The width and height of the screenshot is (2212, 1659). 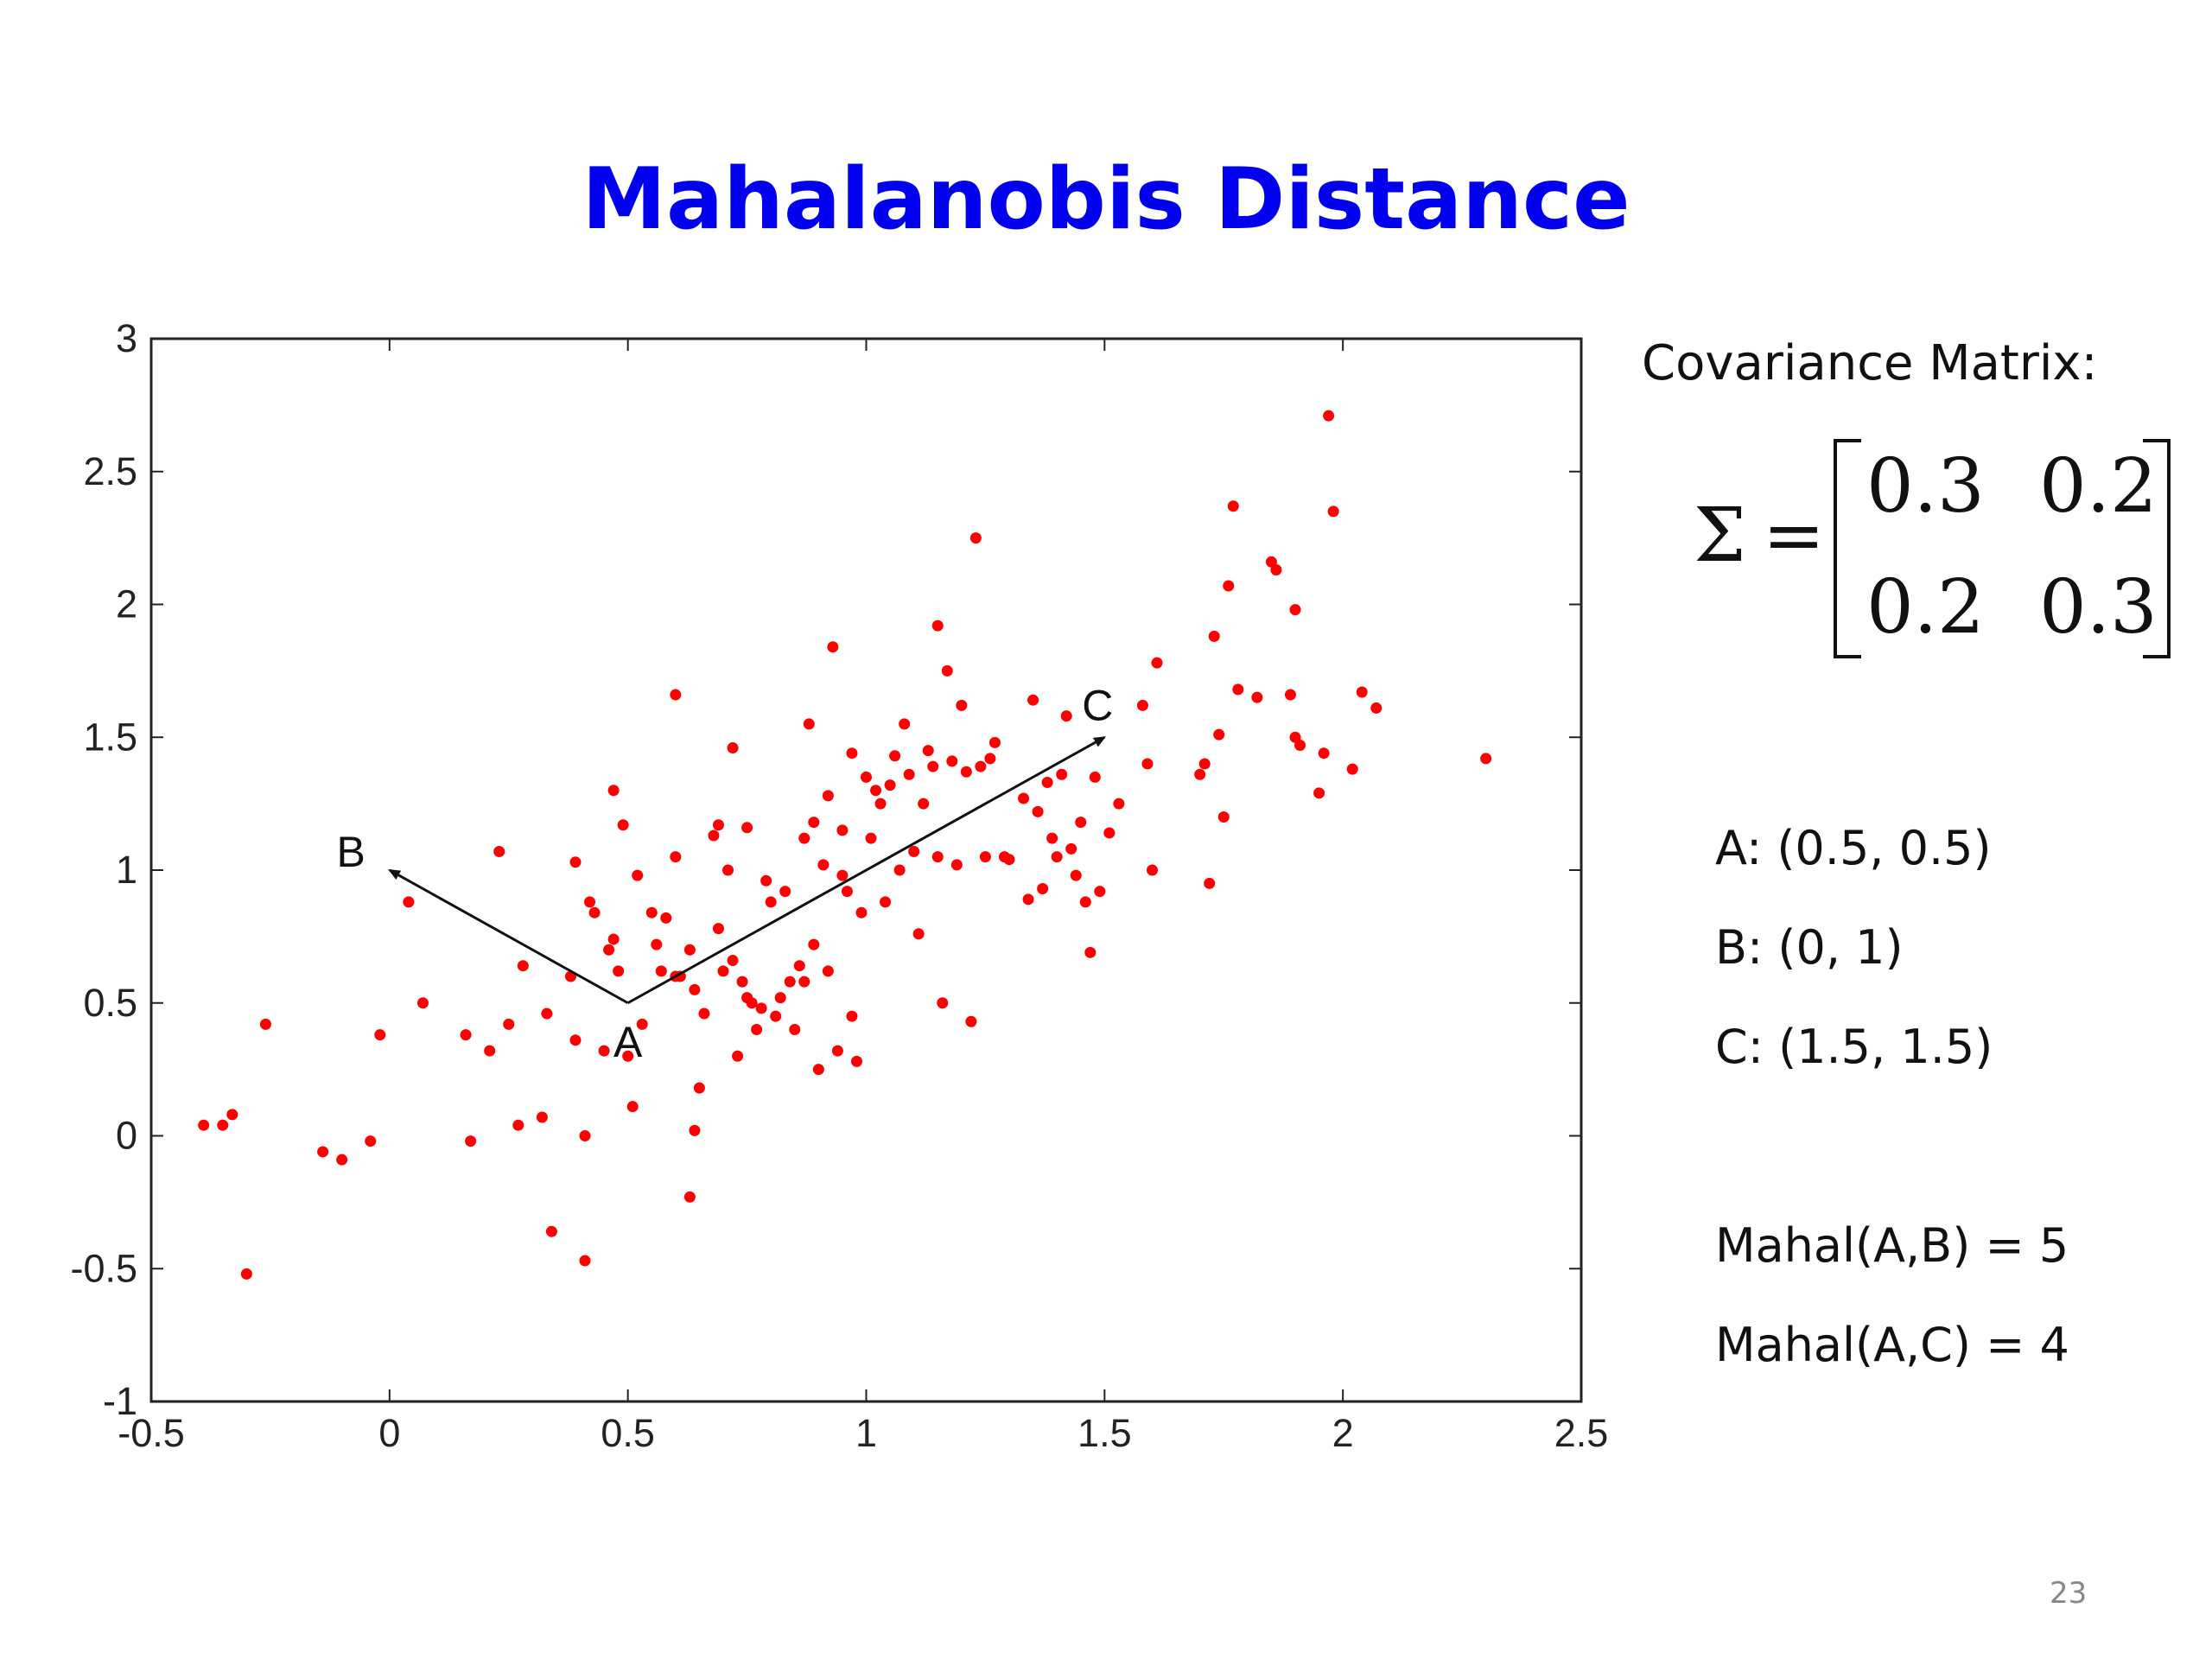 What do you see at coordinates (1925, 607) in the screenshot?
I see `matrix-cell-2-1: 0.2` at bounding box center [1925, 607].